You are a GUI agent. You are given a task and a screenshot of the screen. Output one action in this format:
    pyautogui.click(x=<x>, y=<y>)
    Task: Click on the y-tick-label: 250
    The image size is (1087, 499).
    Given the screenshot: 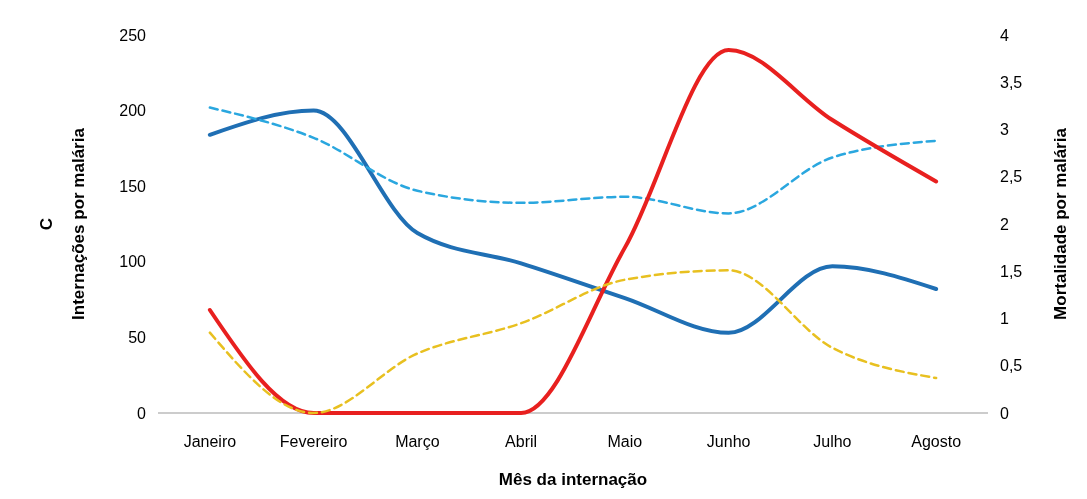 What is the action you would take?
    pyautogui.click(x=133, y=35)
    